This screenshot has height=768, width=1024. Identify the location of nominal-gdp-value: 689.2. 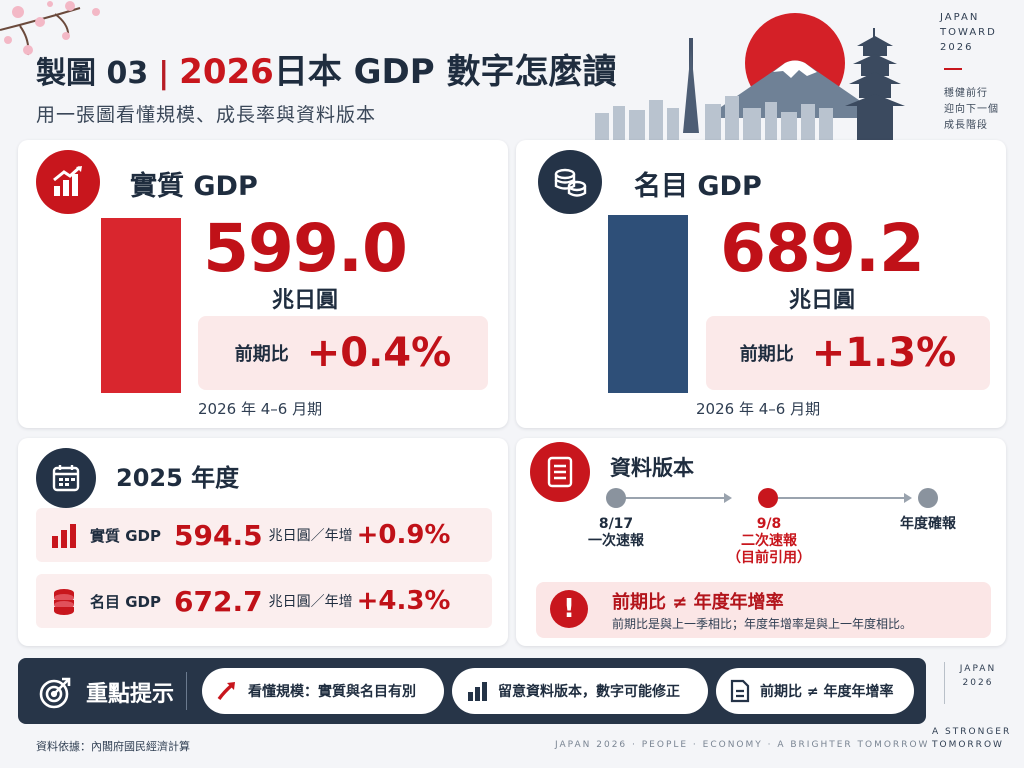
(822, 248).